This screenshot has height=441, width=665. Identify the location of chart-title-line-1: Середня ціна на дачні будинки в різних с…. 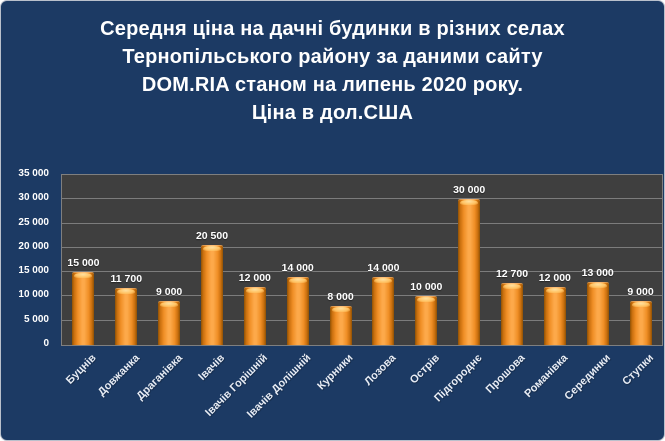
(332, 29).